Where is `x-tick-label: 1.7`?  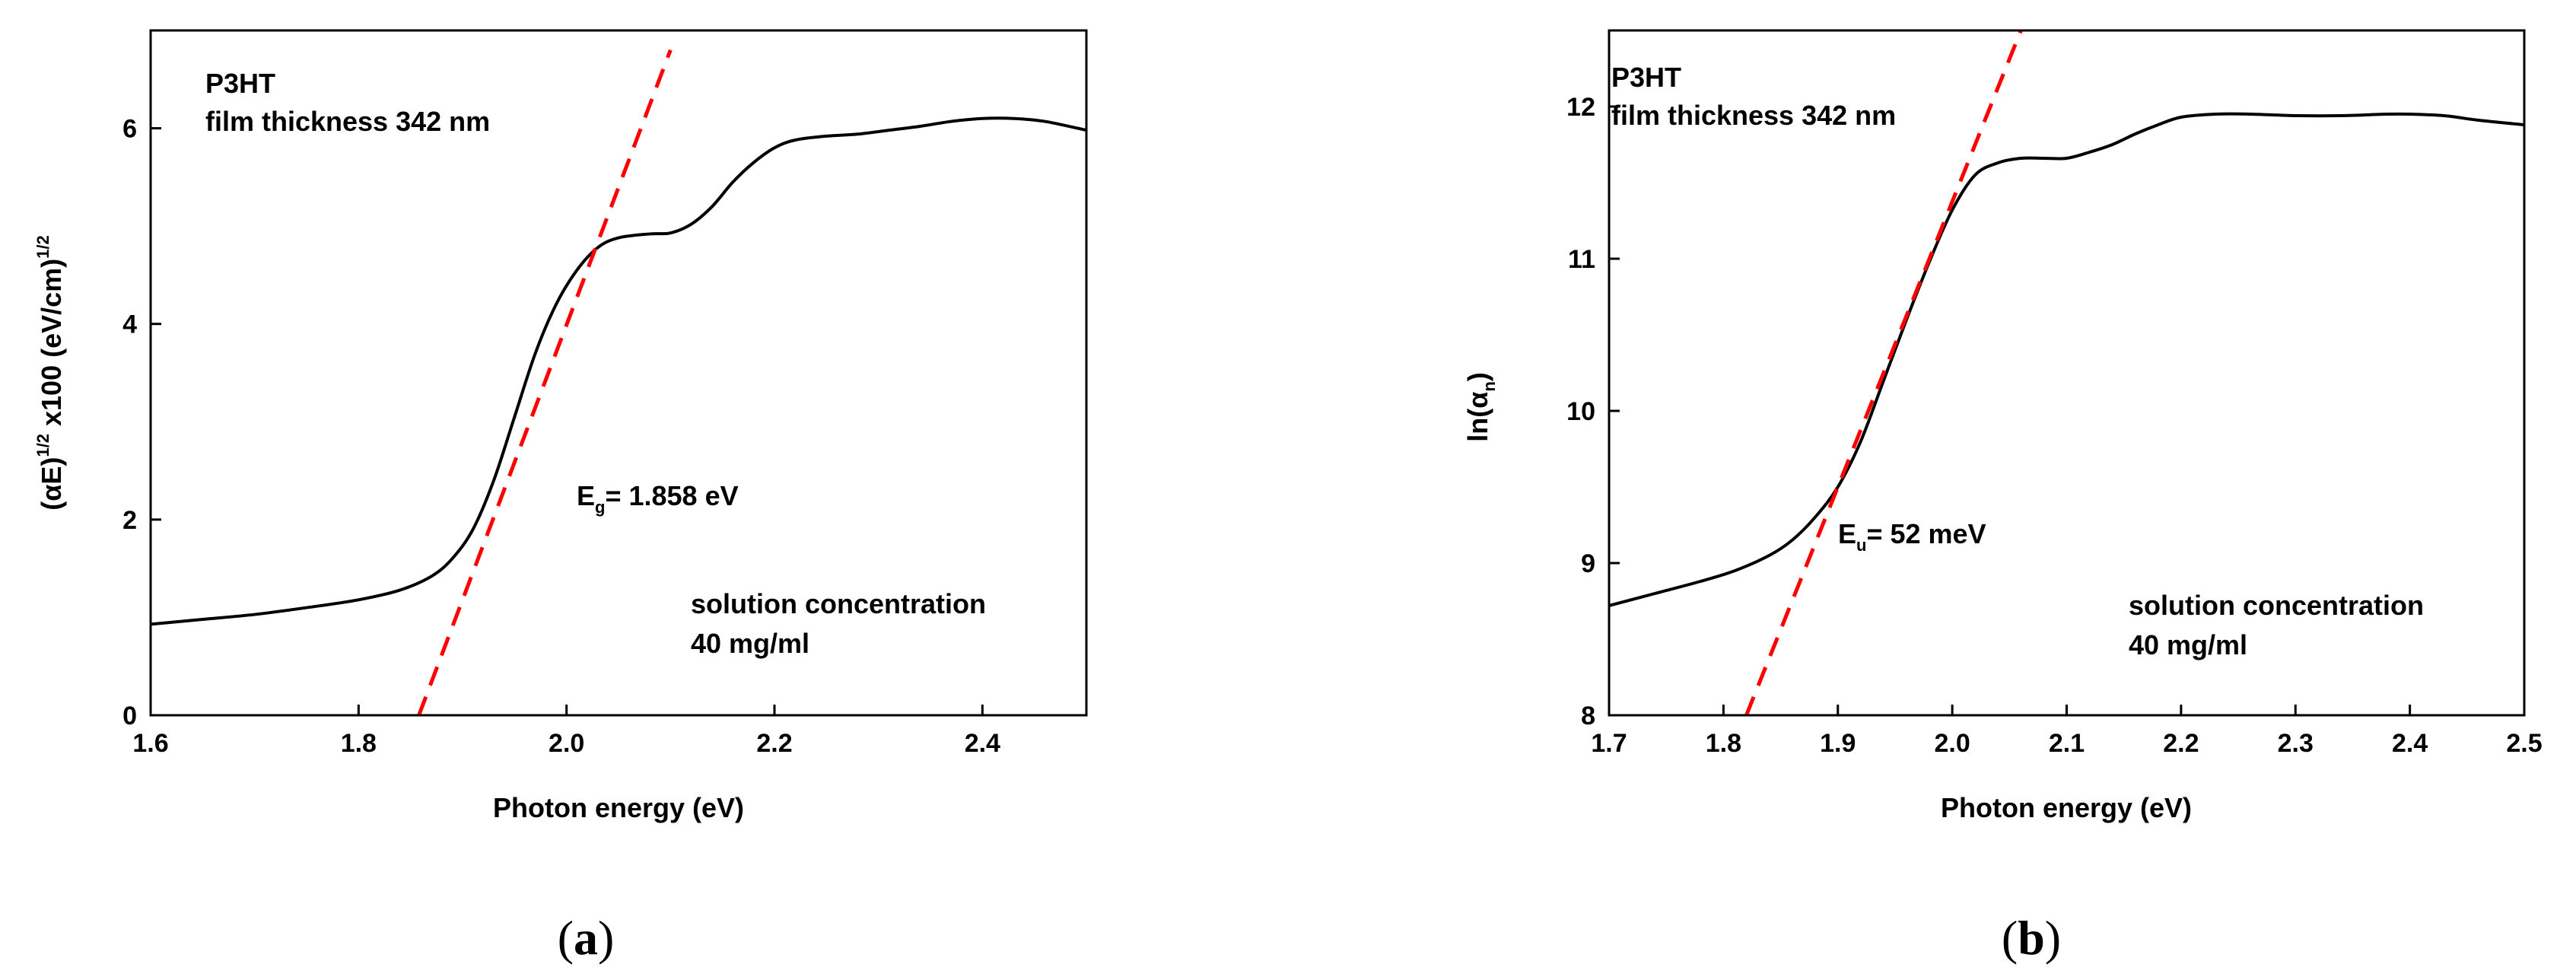
x-tick-label: 1.7 is located at coordinates (1609, 743).